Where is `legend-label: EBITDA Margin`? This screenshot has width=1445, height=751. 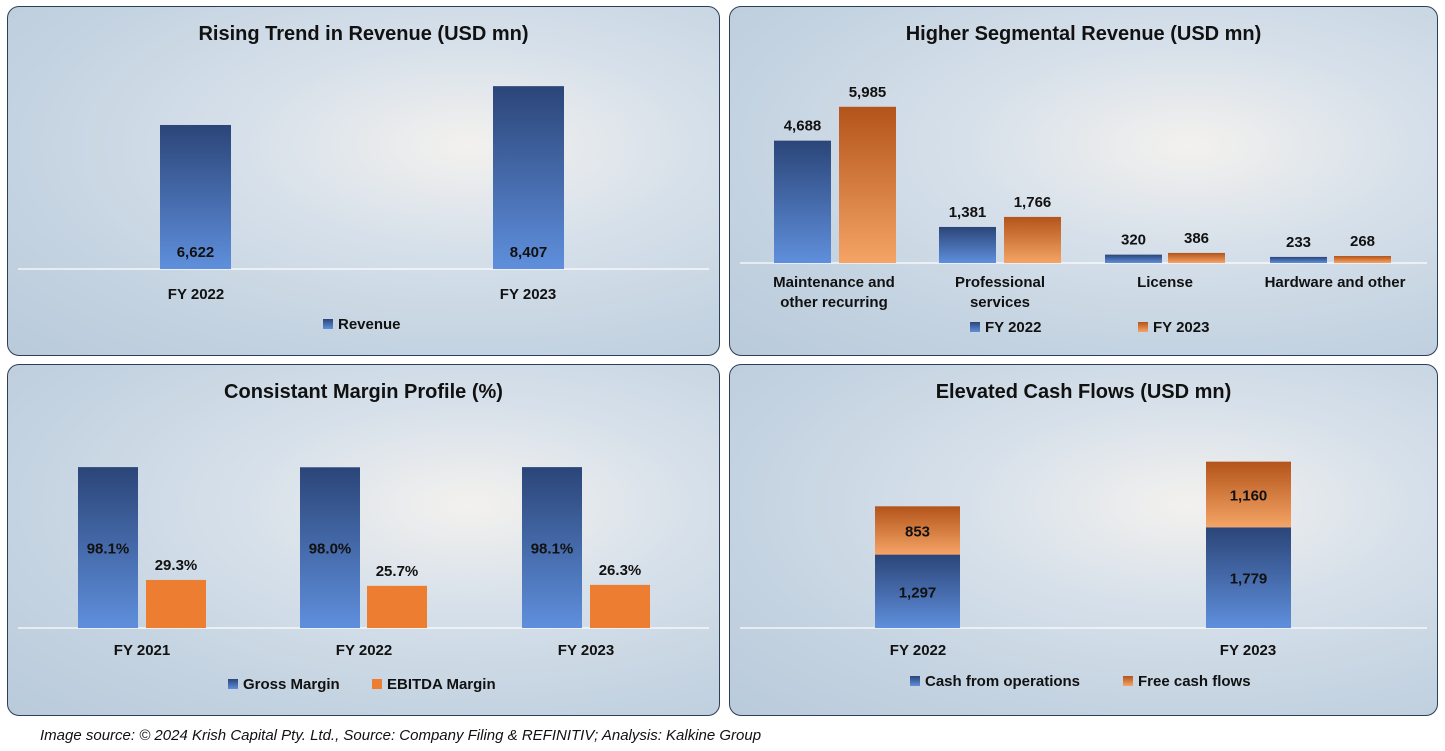
legend-label: EBITDA Margin is located at coordinates (441, 684).